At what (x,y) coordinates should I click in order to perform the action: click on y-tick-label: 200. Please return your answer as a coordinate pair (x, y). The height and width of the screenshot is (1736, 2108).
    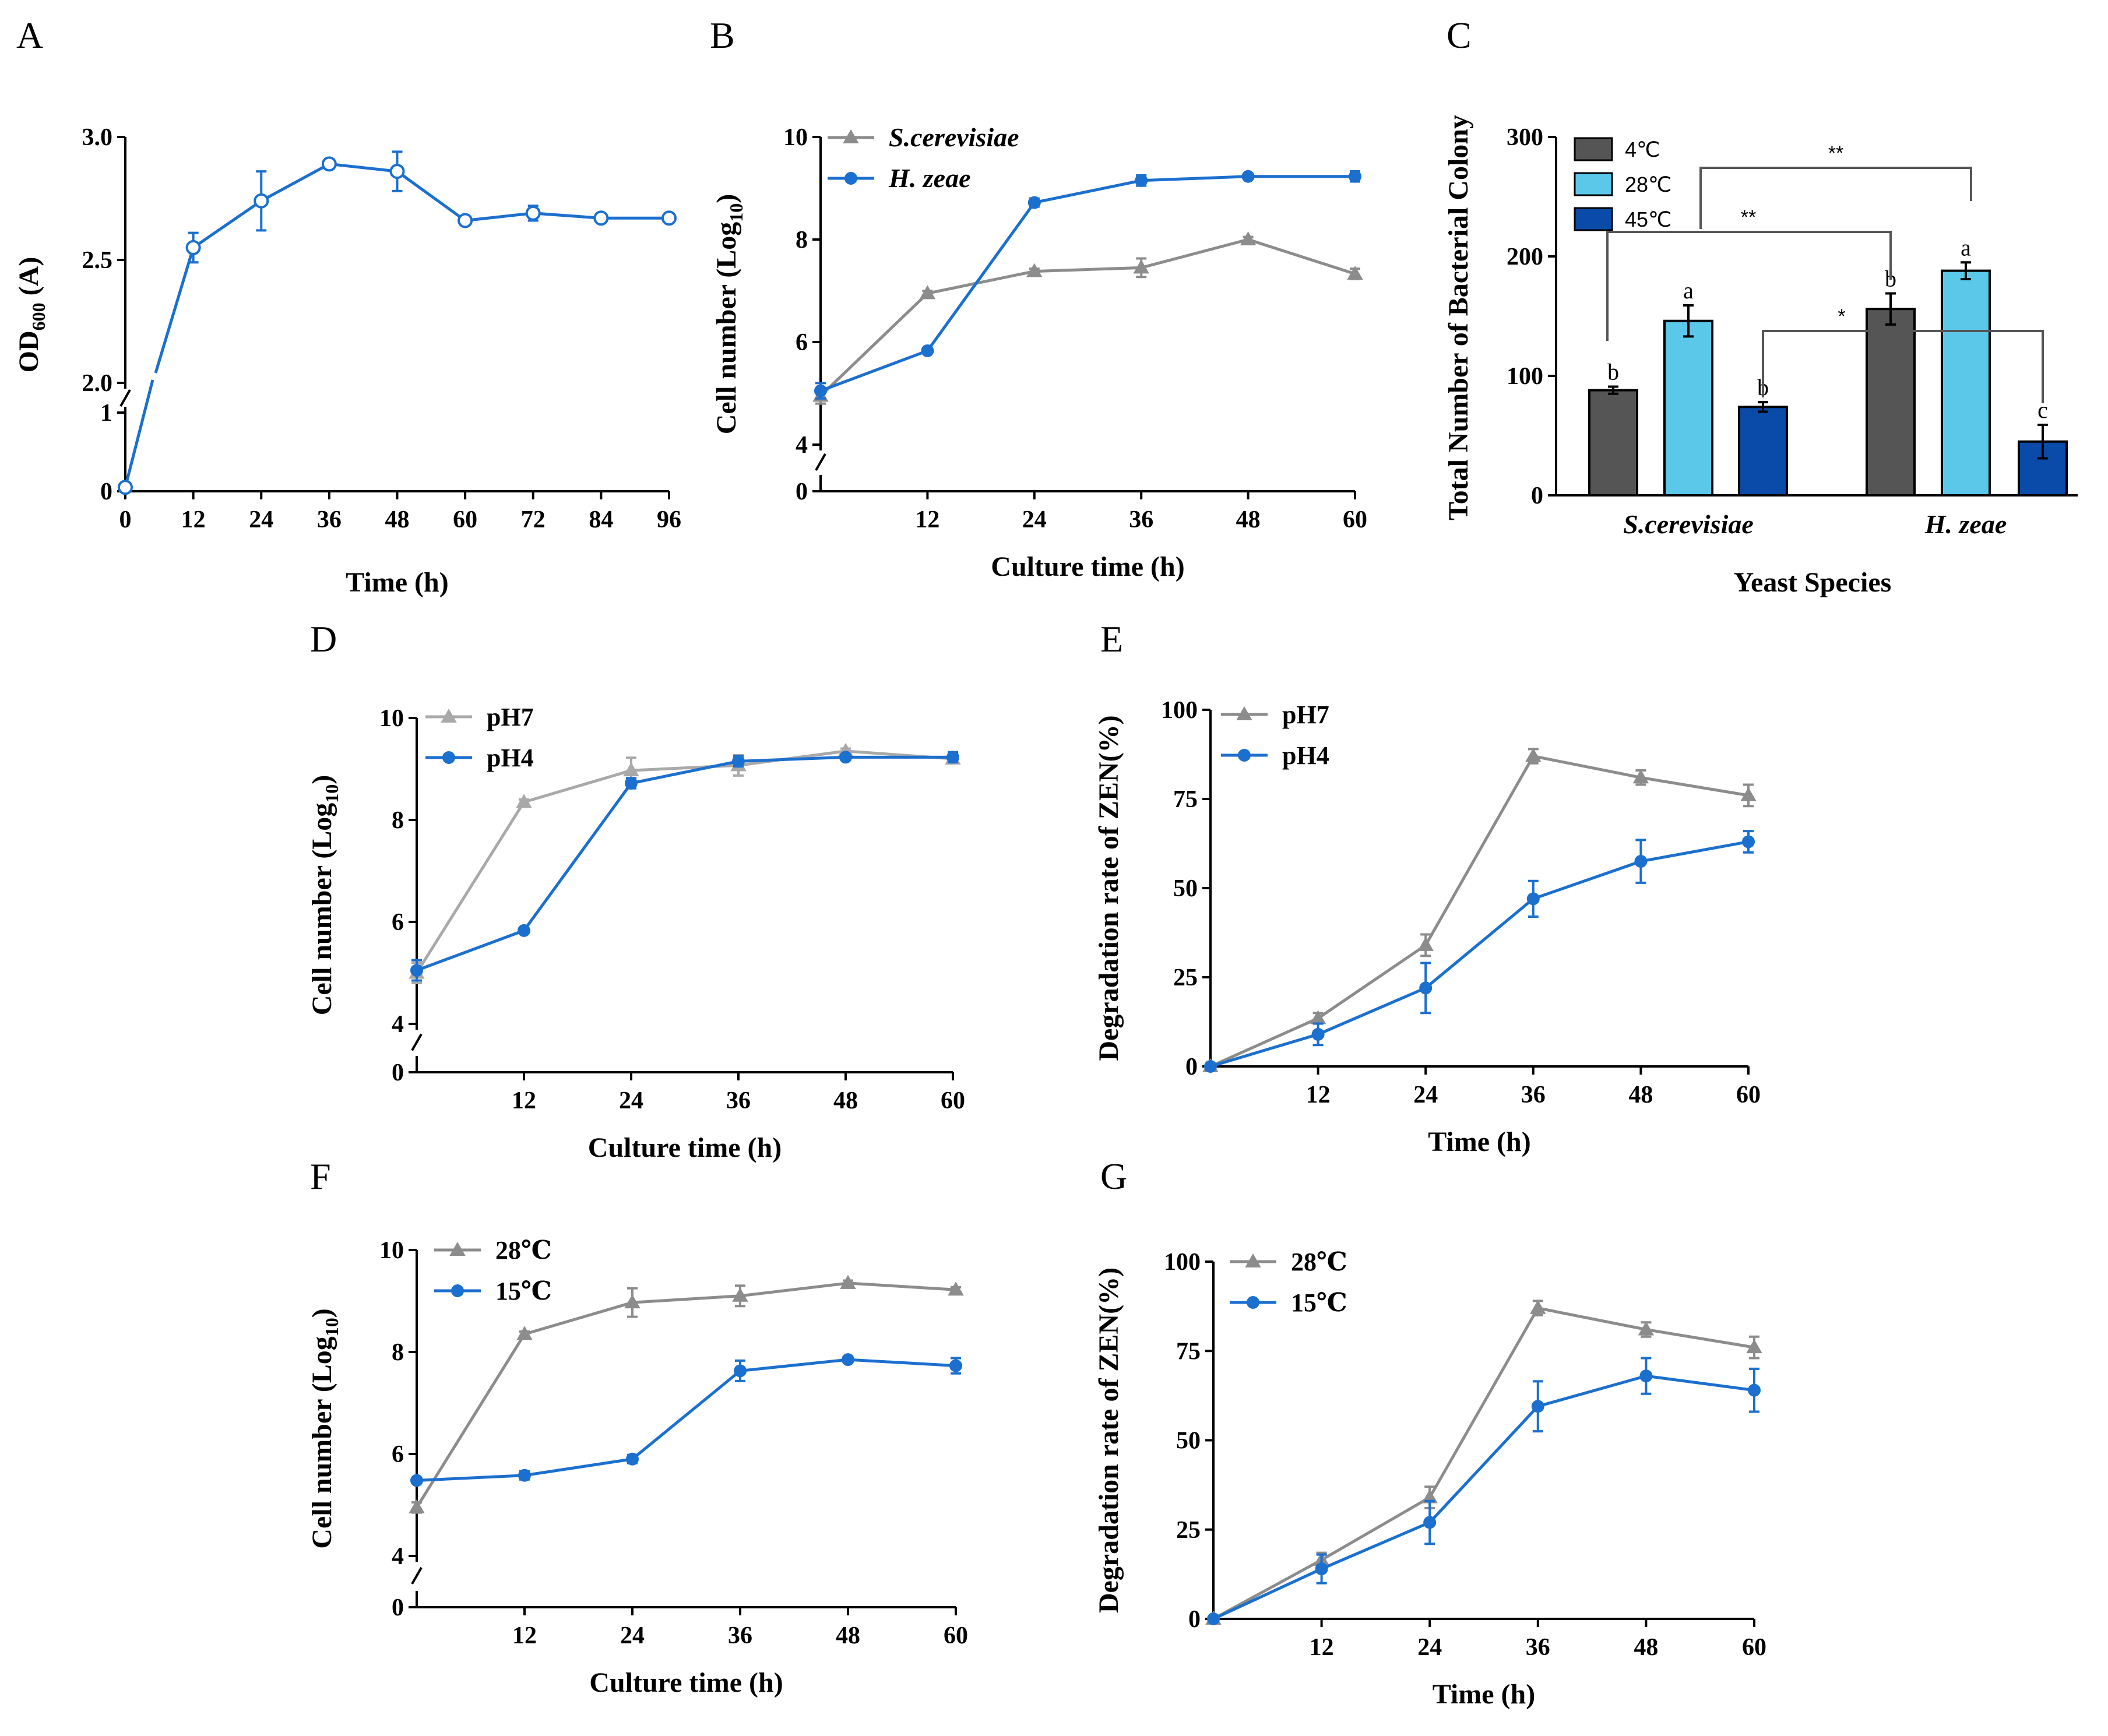
    Looking at the image, I should click on (1525, 257).